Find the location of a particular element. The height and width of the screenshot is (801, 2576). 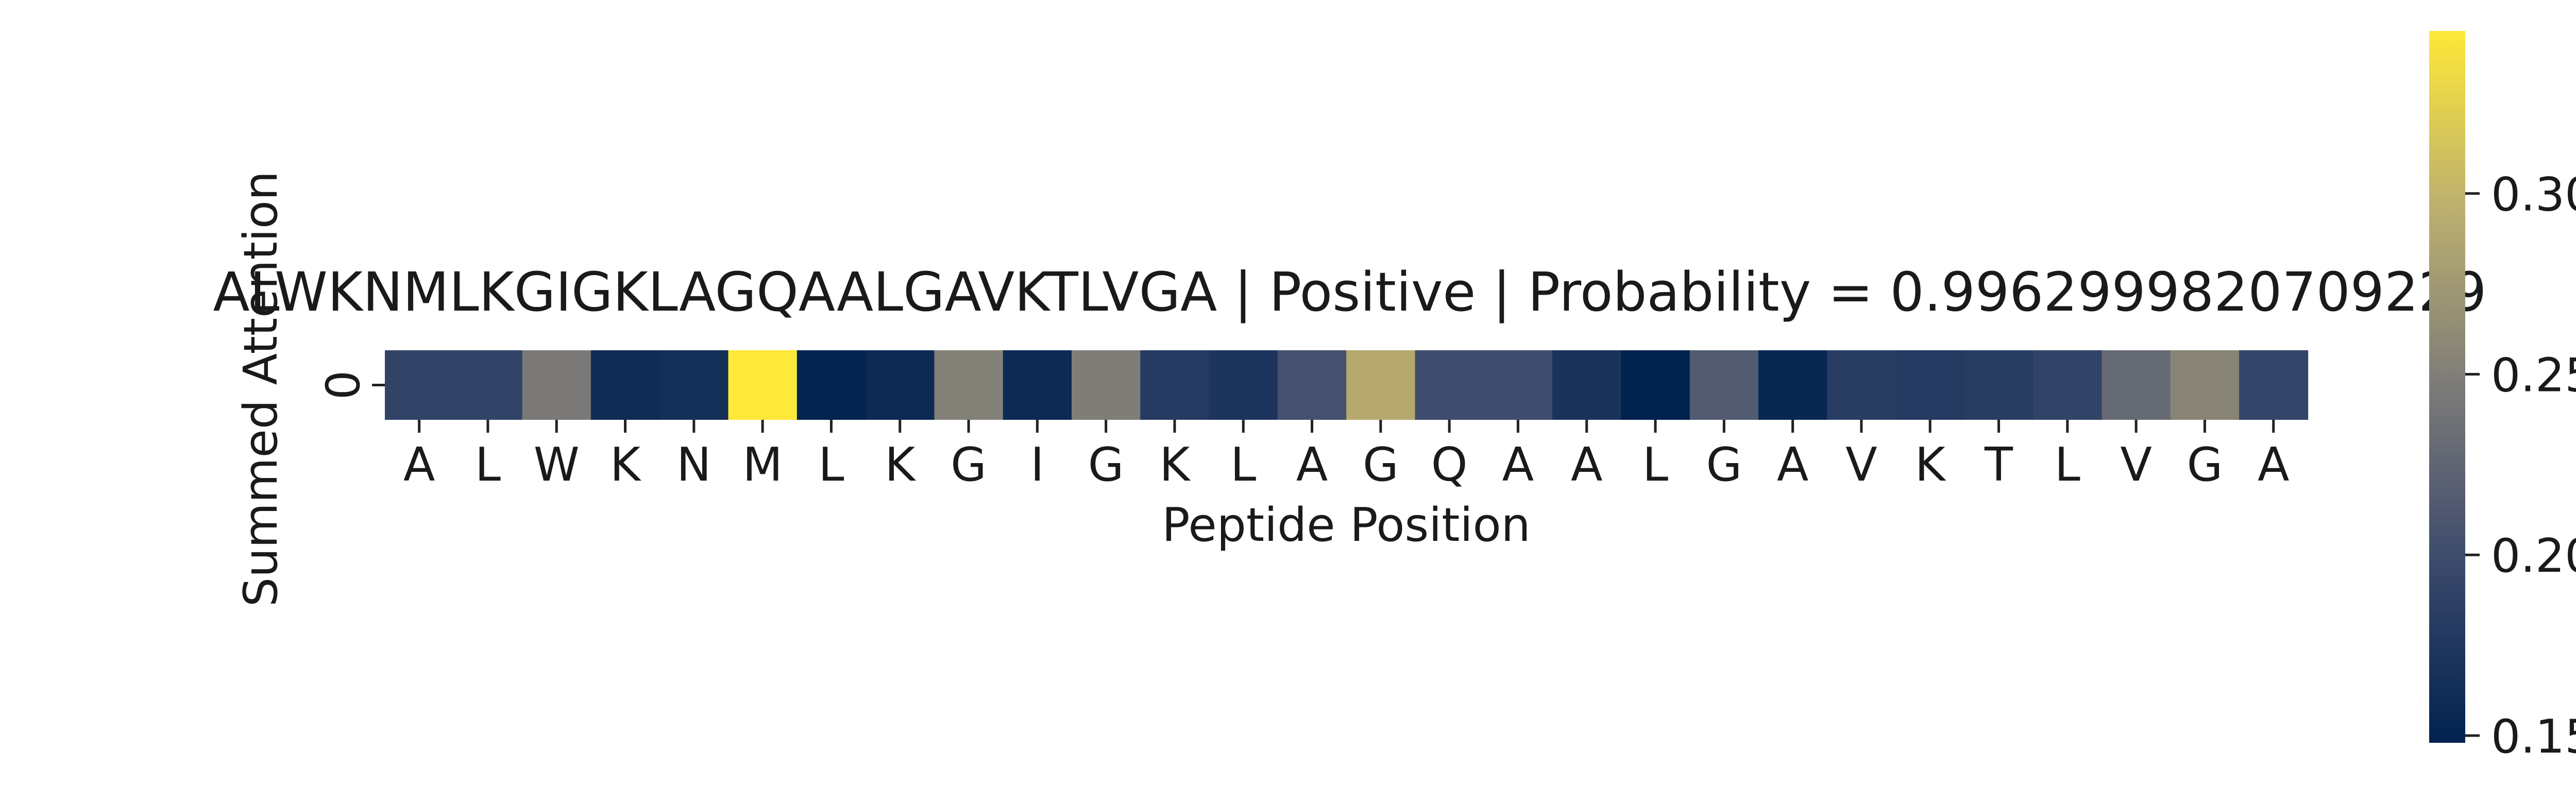

y-tick-label: 0 is located at coordinates (343, 385).